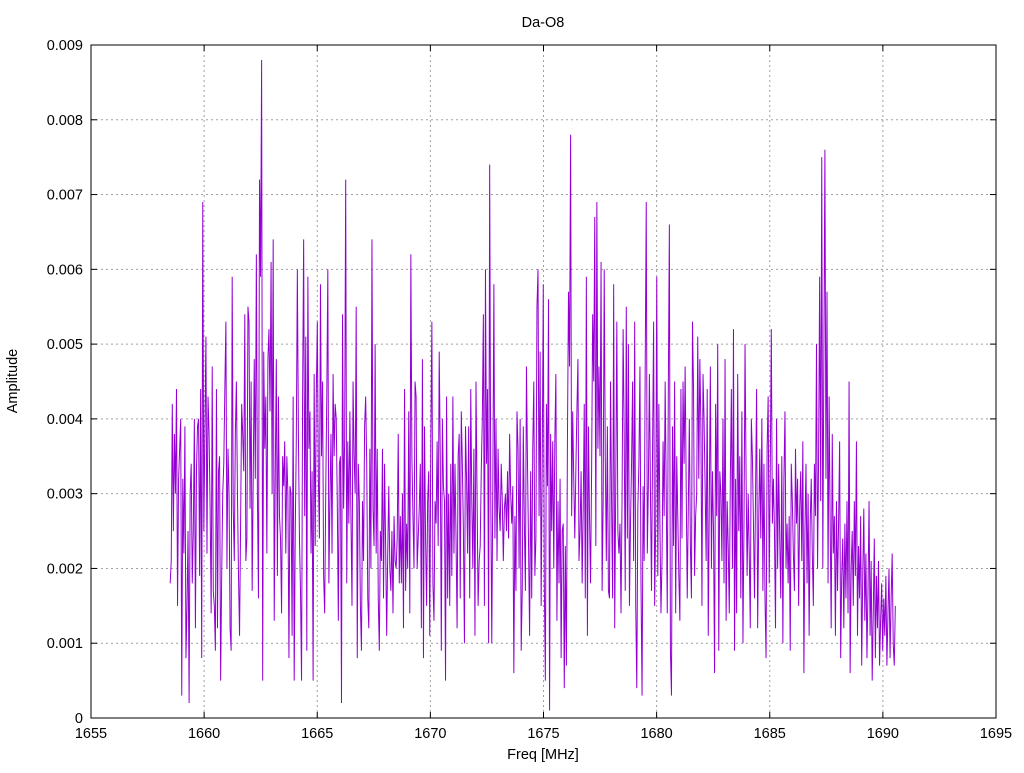  Describe the element at coordinates (65, 644) in the screenshot. I see `y-tick-label: 0.001` at that location.